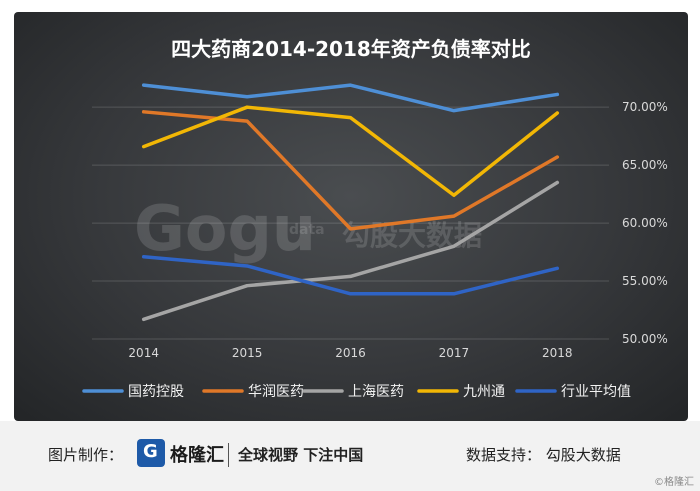 The width and height of the screenshot is (700, 491). Describe the element at coordinates (276, 392) in the screenshot. I see `legend-label: 华润医药` at that location.